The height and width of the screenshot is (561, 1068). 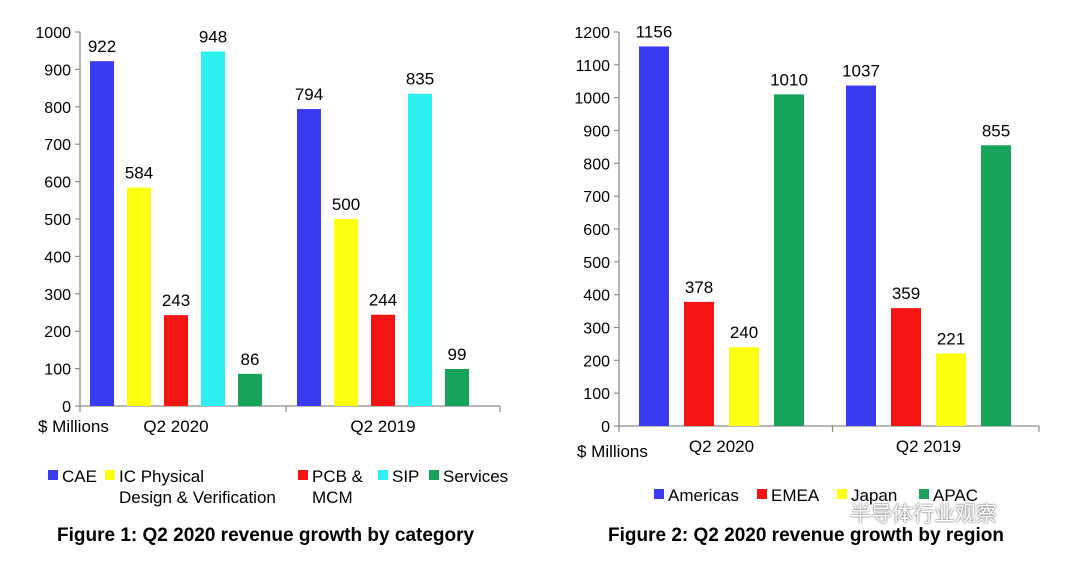 What do you see at coordinates (383, 300) in the screenshot?
I see `data-label: 244` at bounding box center [383, 300].